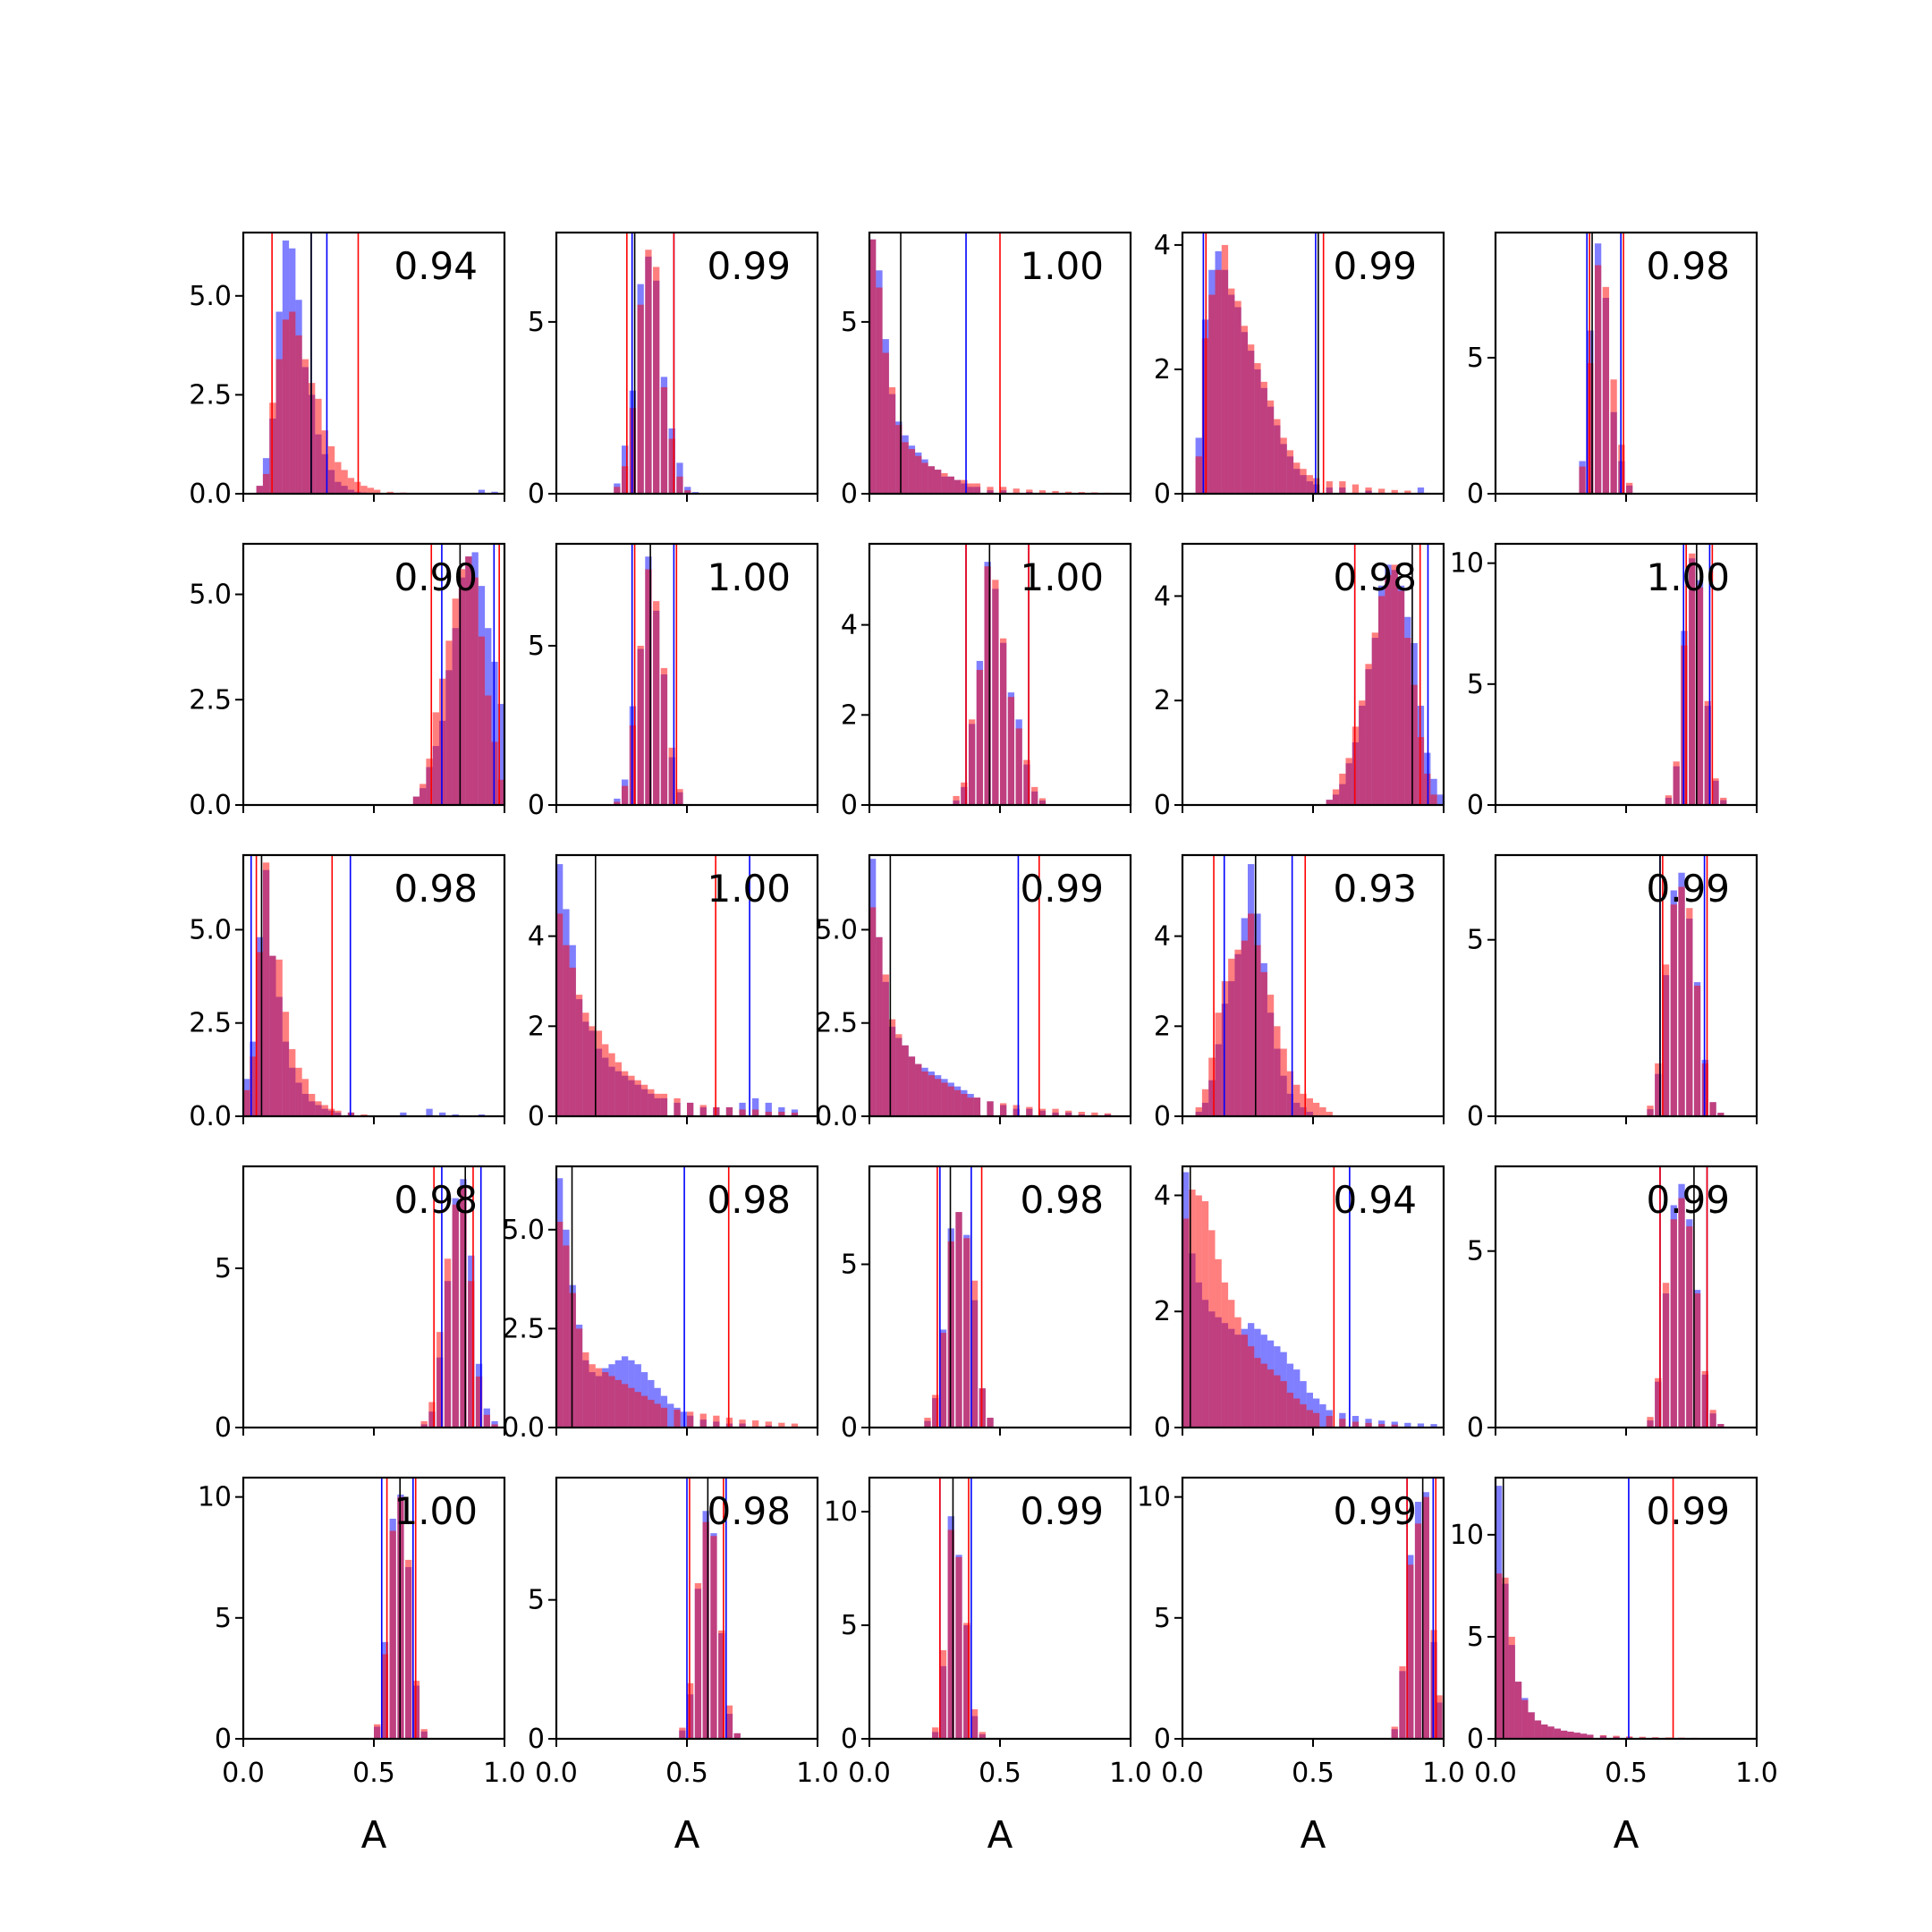  What do you see at coordinates (1299, 1304) in the screenshot?
I see `histogram-panel: 0 2 4 0.94` at bounding box center [1299, 1304].